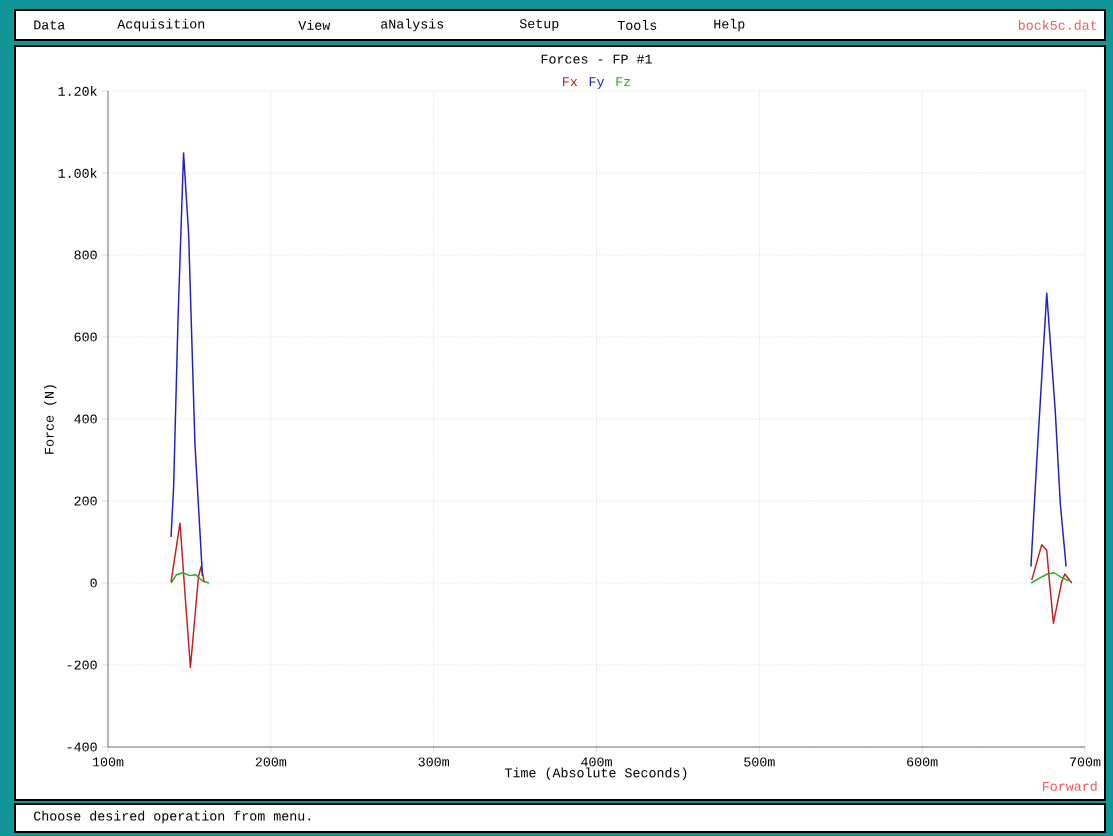  I want to click on x-tick-label: 100m, so click(108, 762).